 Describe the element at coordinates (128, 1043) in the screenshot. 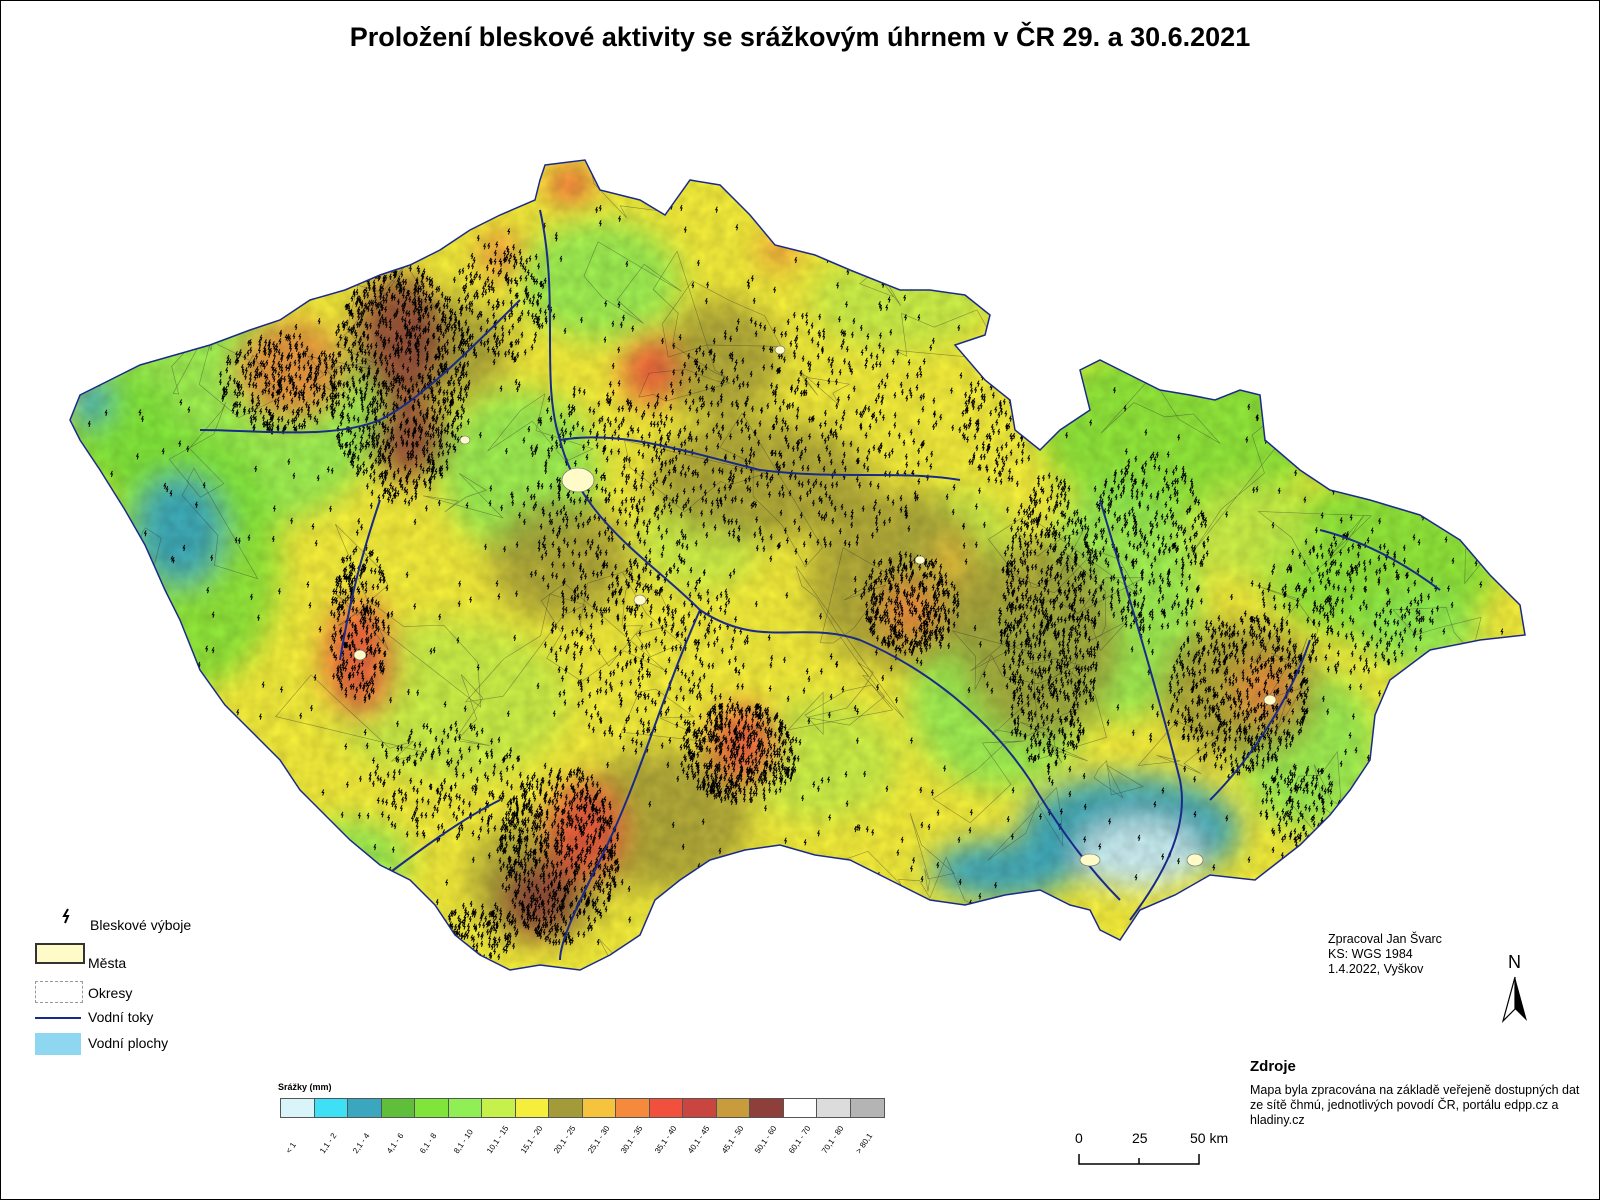

I see `legend-water-bodies: Vodní plochy` at that location.